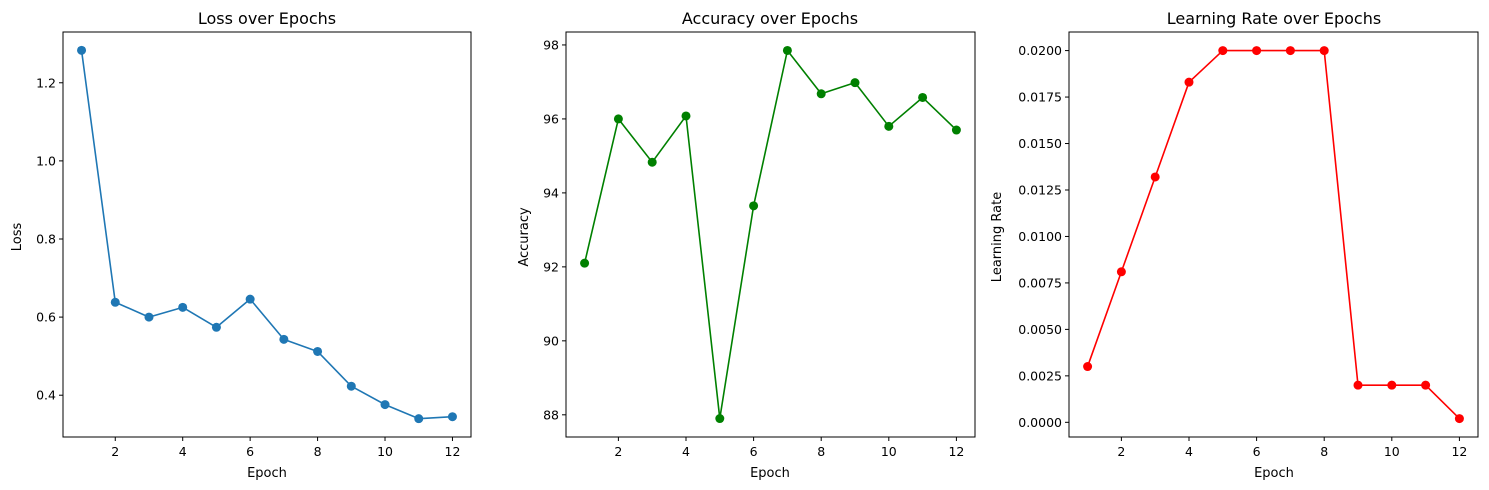 The image size is (1489, 490). What do you see at coordinates (46, 317) in the screenshot?
I see `loss-y-tick-label: 0.6` at bounding box center [46, 317].